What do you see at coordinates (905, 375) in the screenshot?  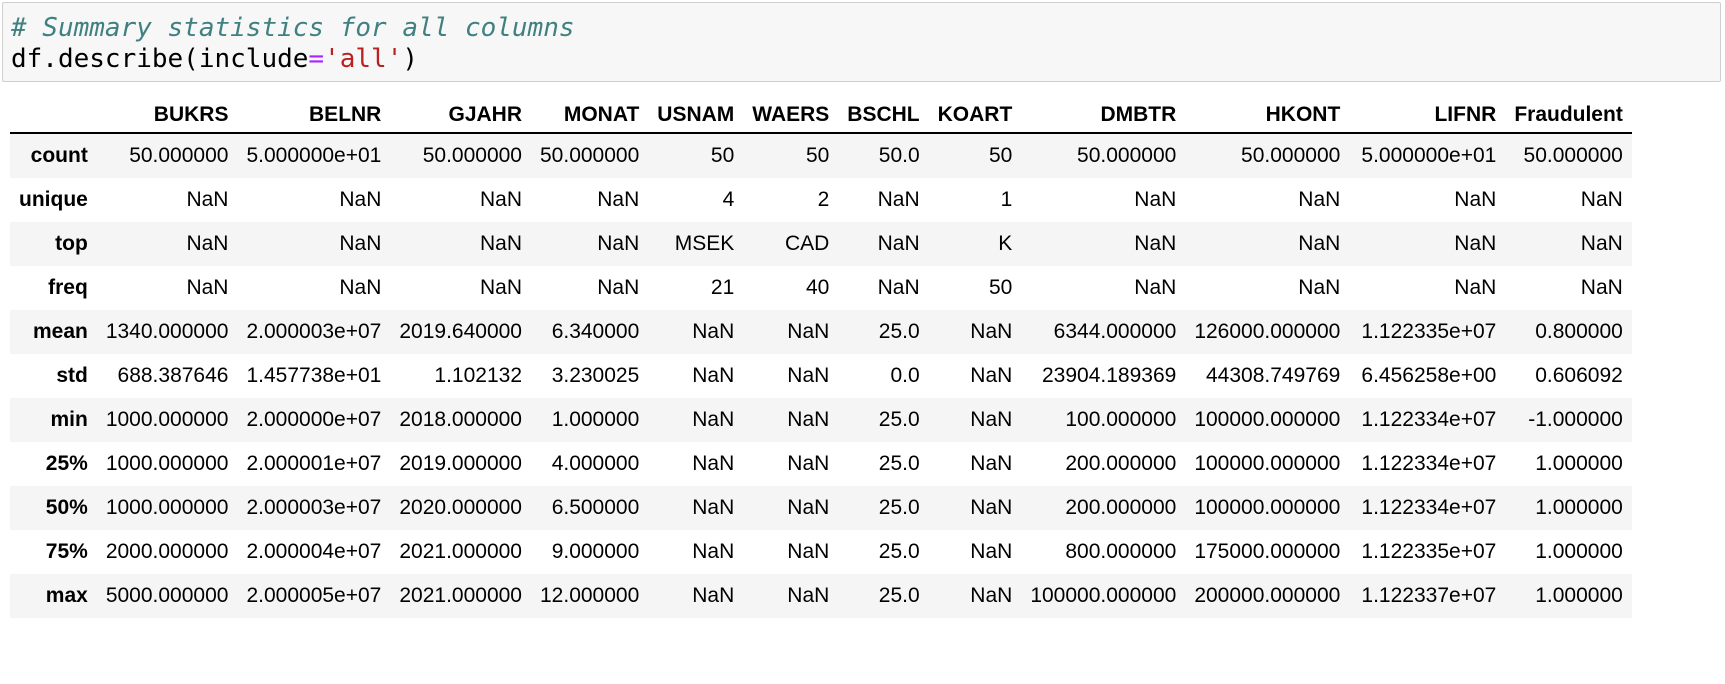 I see `table-cell: 0.0` at bounding box center [905, 375].